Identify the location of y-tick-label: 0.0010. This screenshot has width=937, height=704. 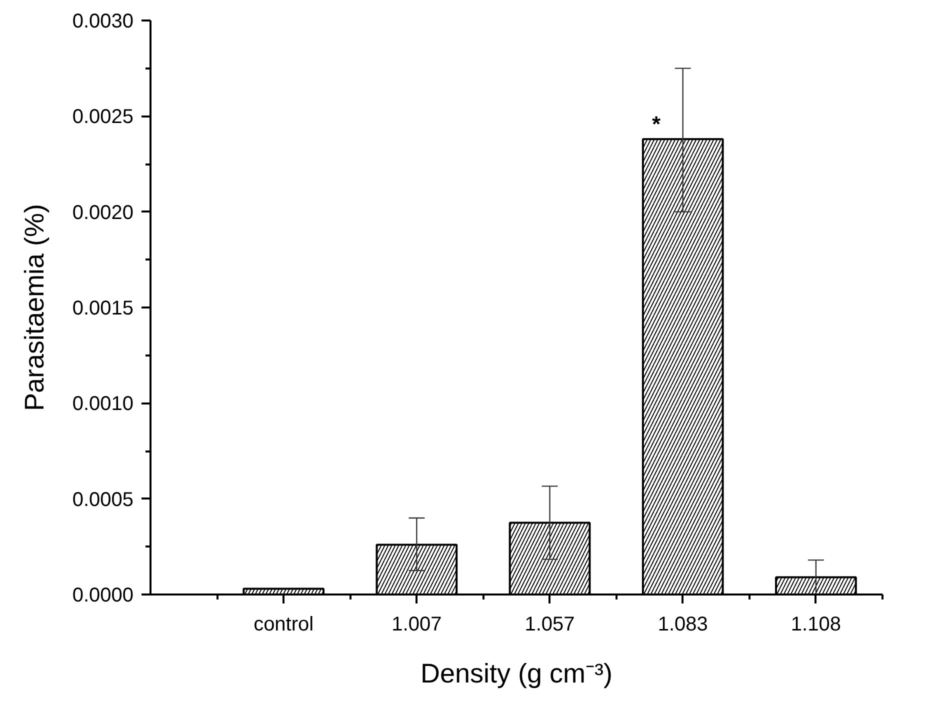
(103, 404).